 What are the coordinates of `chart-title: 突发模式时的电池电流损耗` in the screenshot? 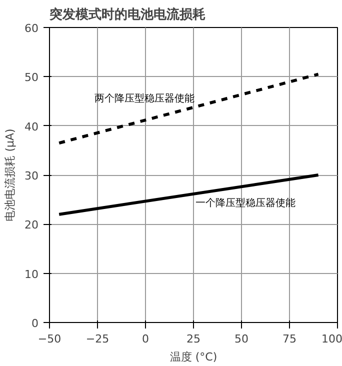 It's located at (127, 14).